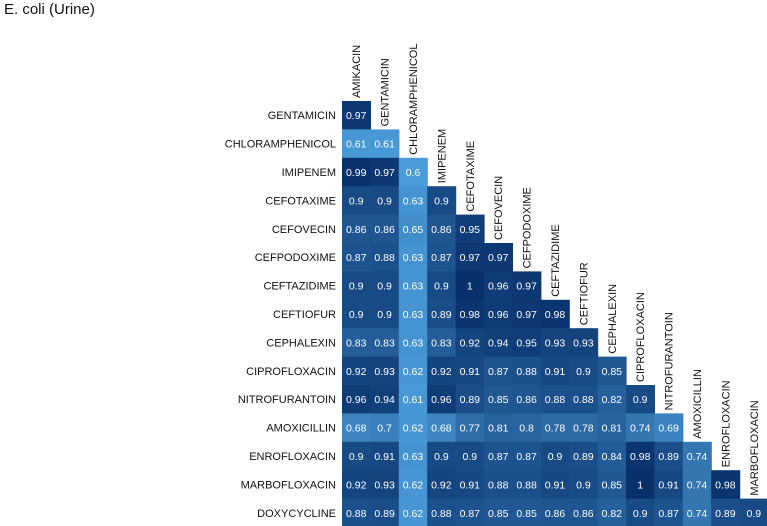  I want to click on cell-value-label: 0.99, so click(356, 173).